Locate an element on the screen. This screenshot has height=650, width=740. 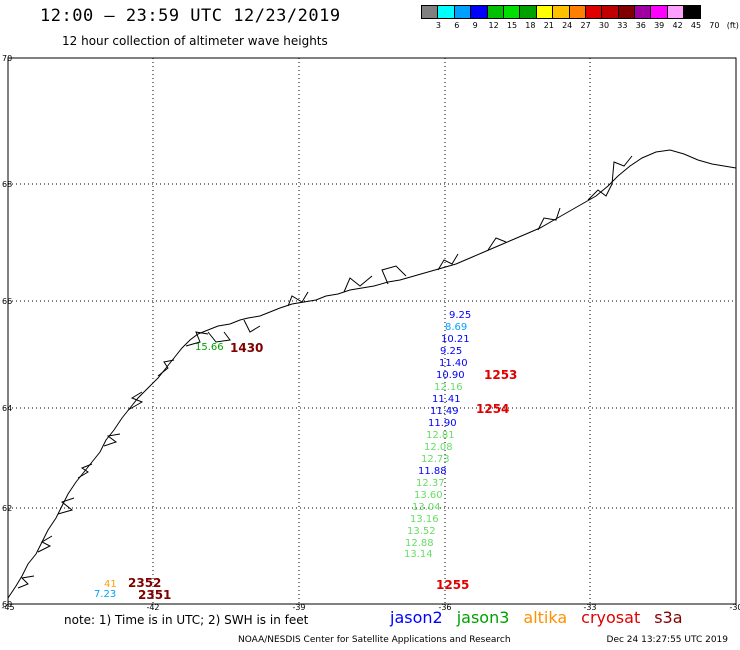
wave-height-value: 11.88 is located at coordinates (432, 471).